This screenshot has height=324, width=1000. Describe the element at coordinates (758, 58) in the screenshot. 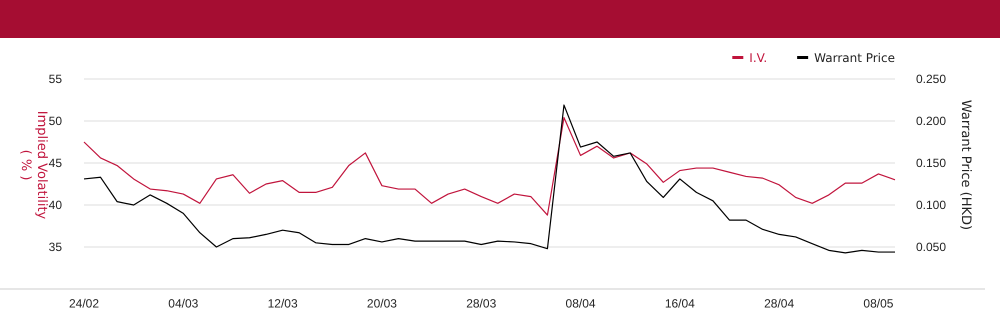

I see `legend-label: I.V.` at that location.